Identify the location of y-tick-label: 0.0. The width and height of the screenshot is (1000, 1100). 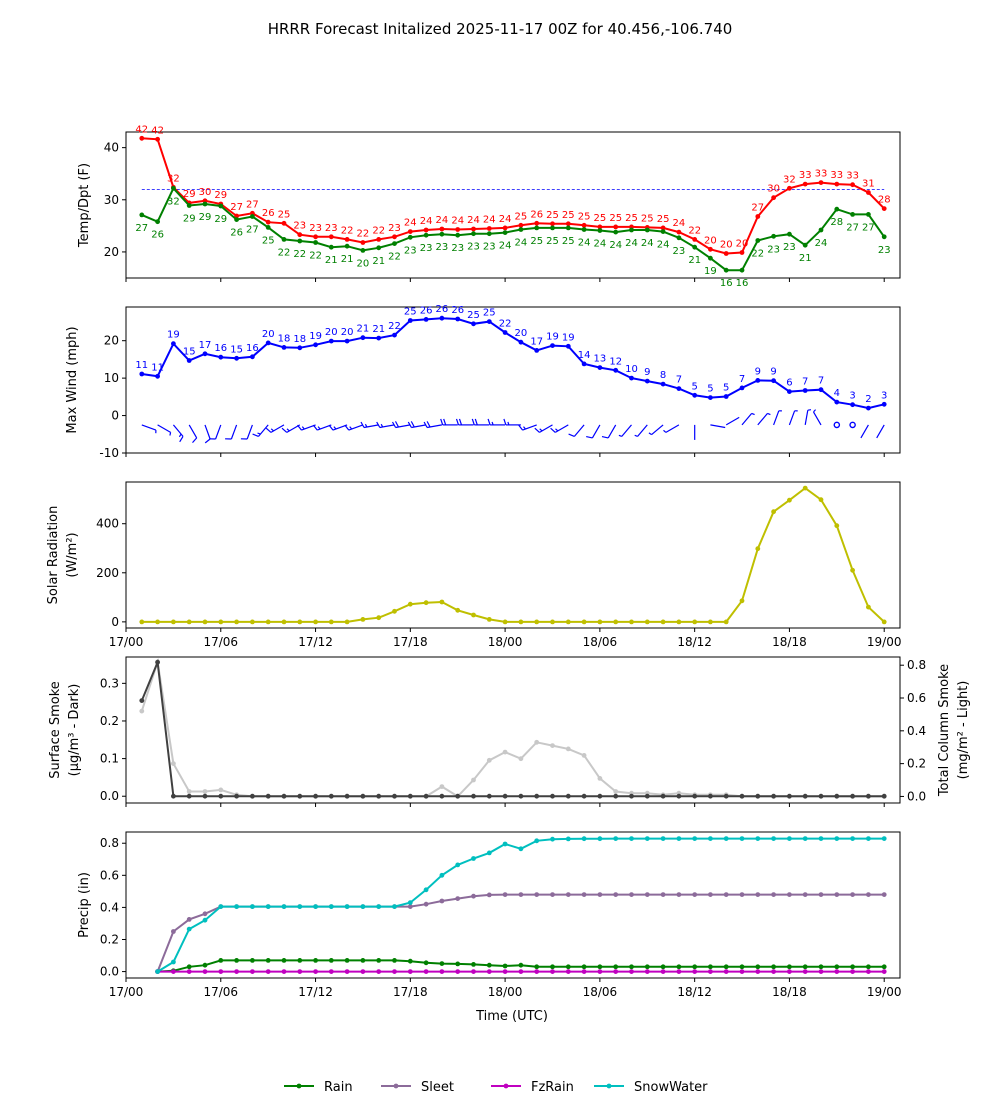
(109, 796).